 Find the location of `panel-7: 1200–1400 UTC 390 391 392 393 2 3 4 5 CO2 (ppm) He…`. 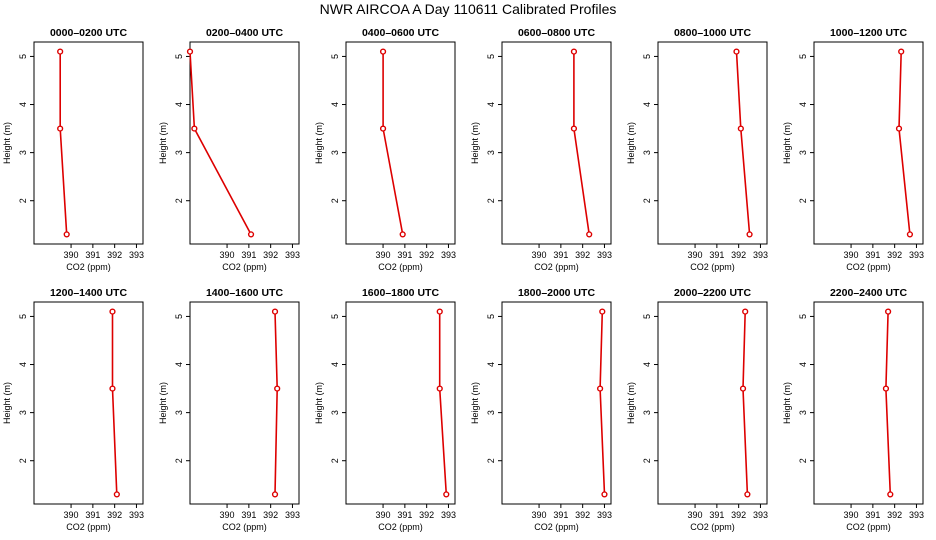

panel-7: 1200–1400 UTC 390 391 392 393 2 3 4 5 CO2 (ppm) He… is located at coordinates (73, 409).